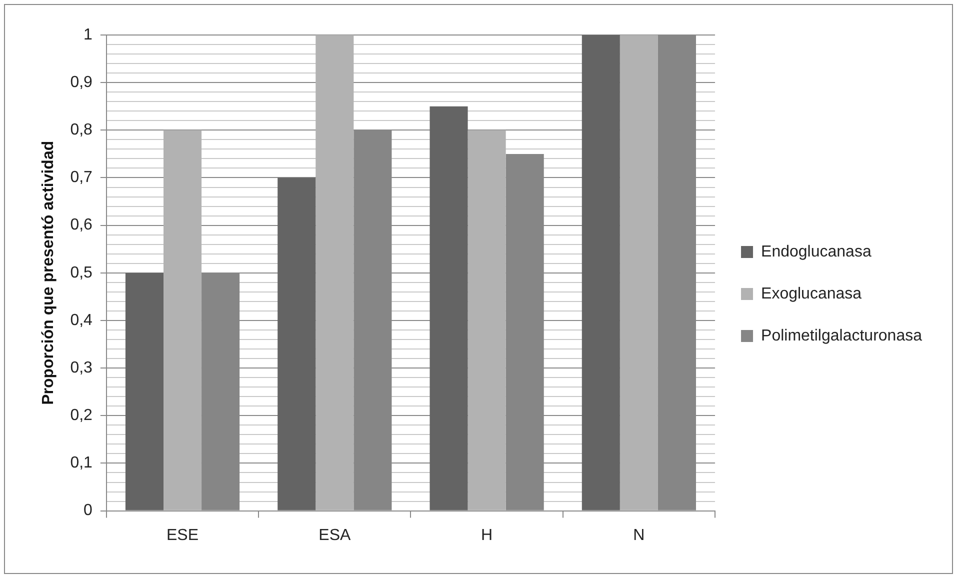 This screenshot has height=580, width=961. Describe the element at coordinates (639, 535) in the screenshot. I see `x-tick-label: N` at that location.